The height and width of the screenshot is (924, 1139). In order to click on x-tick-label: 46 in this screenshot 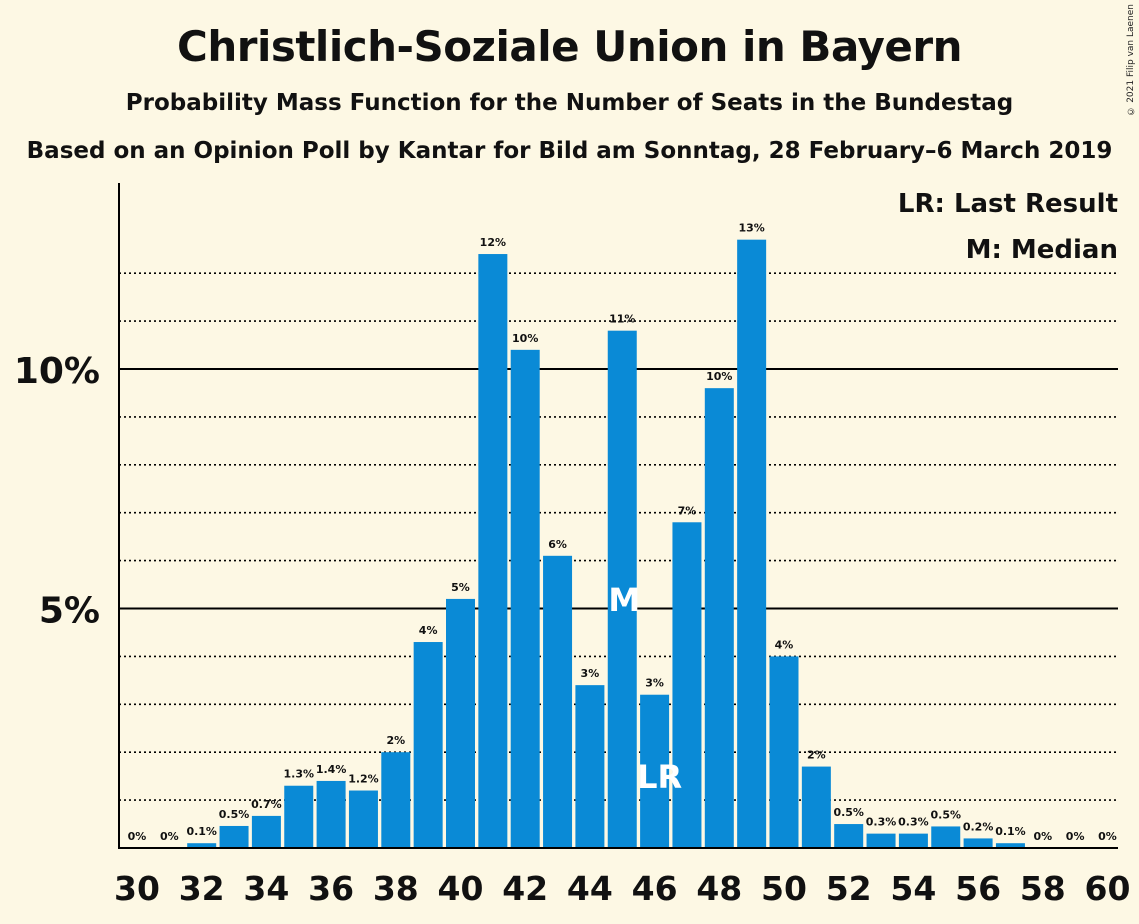, I will do `click(655, 888)`.